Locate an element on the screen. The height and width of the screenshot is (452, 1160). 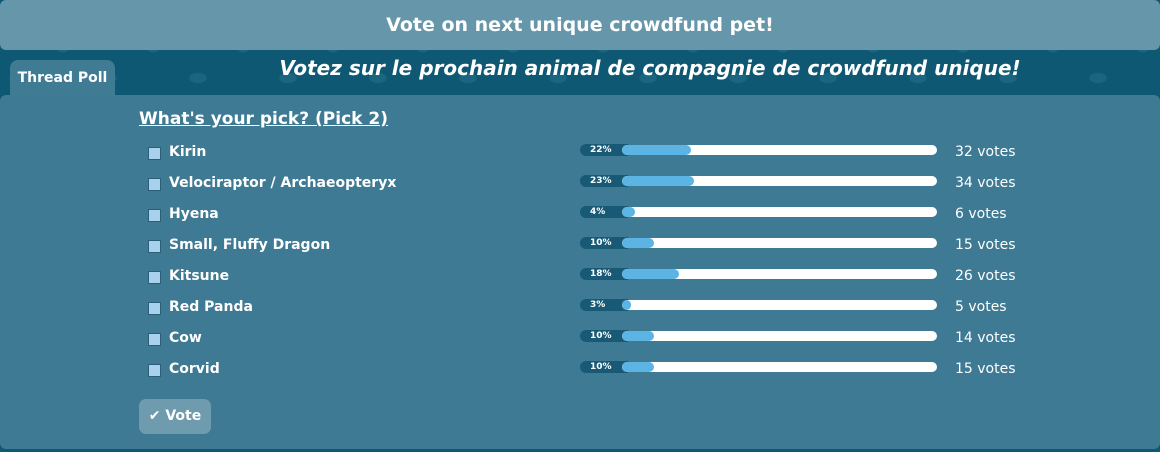
option-name: Small, Fluffy Dragon is located at coordinates (250, 245).